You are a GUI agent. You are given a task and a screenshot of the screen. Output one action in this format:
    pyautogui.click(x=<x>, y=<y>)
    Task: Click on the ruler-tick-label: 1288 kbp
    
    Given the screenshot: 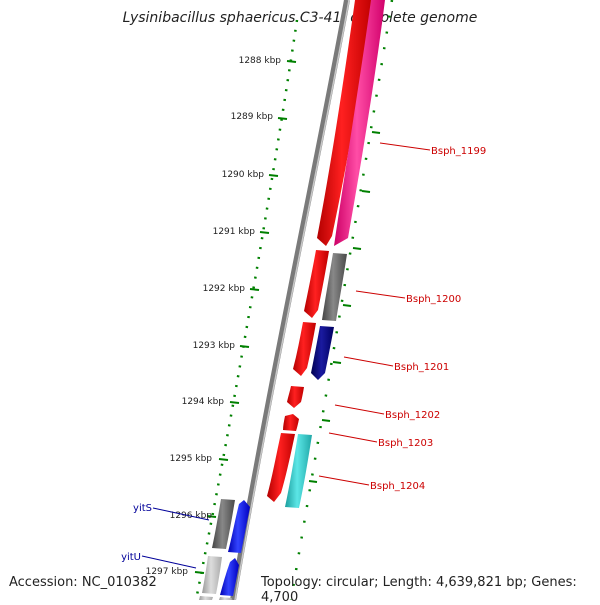 What is the action you would take?
    pyautogui.click(x=260, y=61)
    